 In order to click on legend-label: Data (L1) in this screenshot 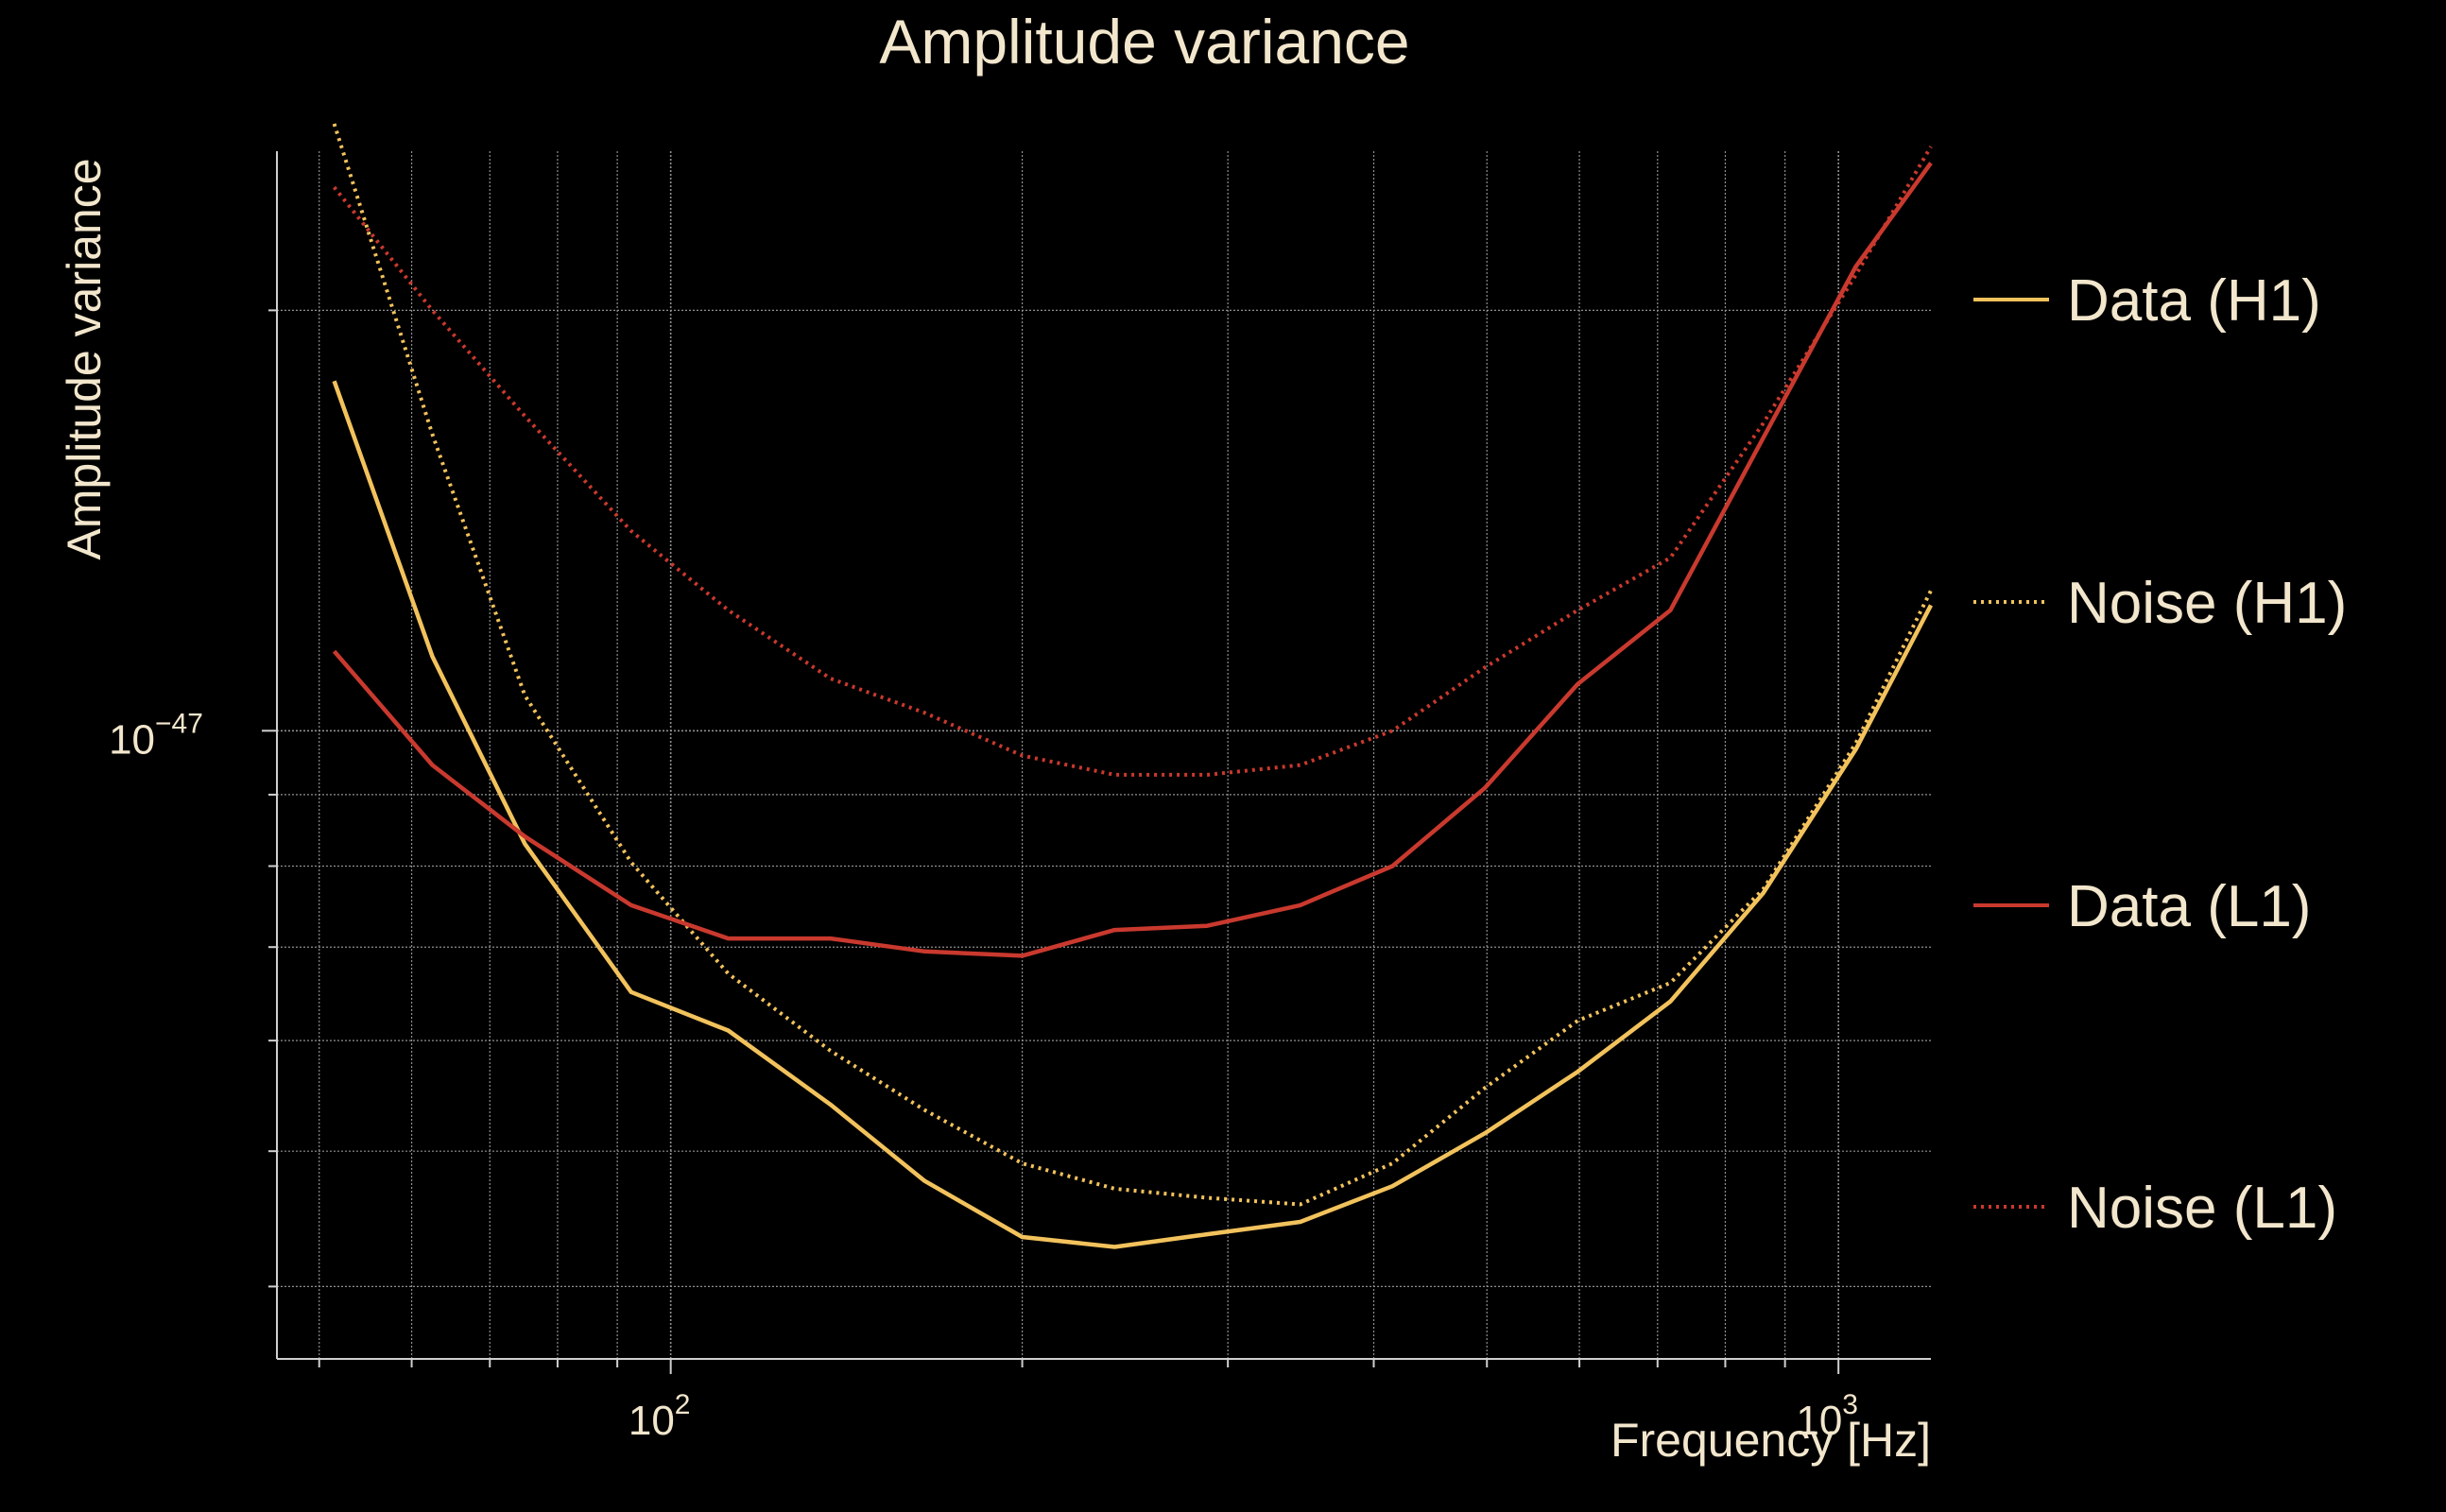, I will do `click(2189, 906)`.